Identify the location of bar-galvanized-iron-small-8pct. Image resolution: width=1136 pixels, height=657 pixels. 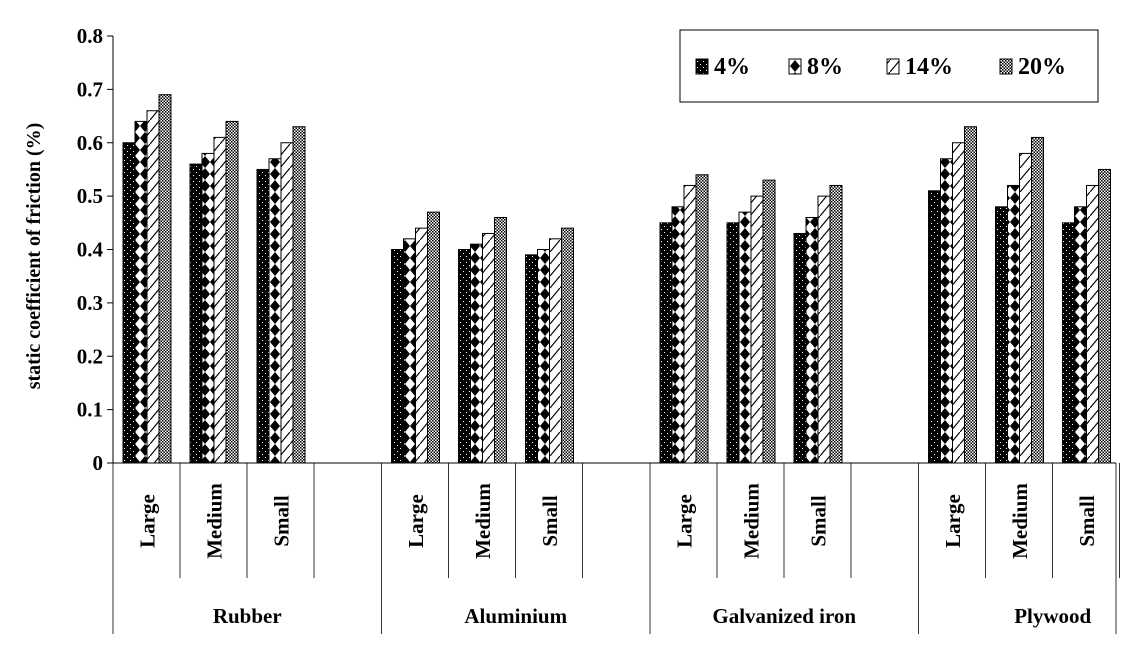
(812, 340).